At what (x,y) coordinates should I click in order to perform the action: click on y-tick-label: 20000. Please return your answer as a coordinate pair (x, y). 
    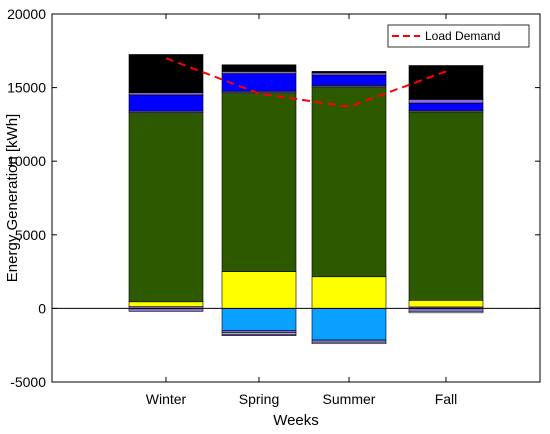
    Looking at the image, I should click on (26, 14).